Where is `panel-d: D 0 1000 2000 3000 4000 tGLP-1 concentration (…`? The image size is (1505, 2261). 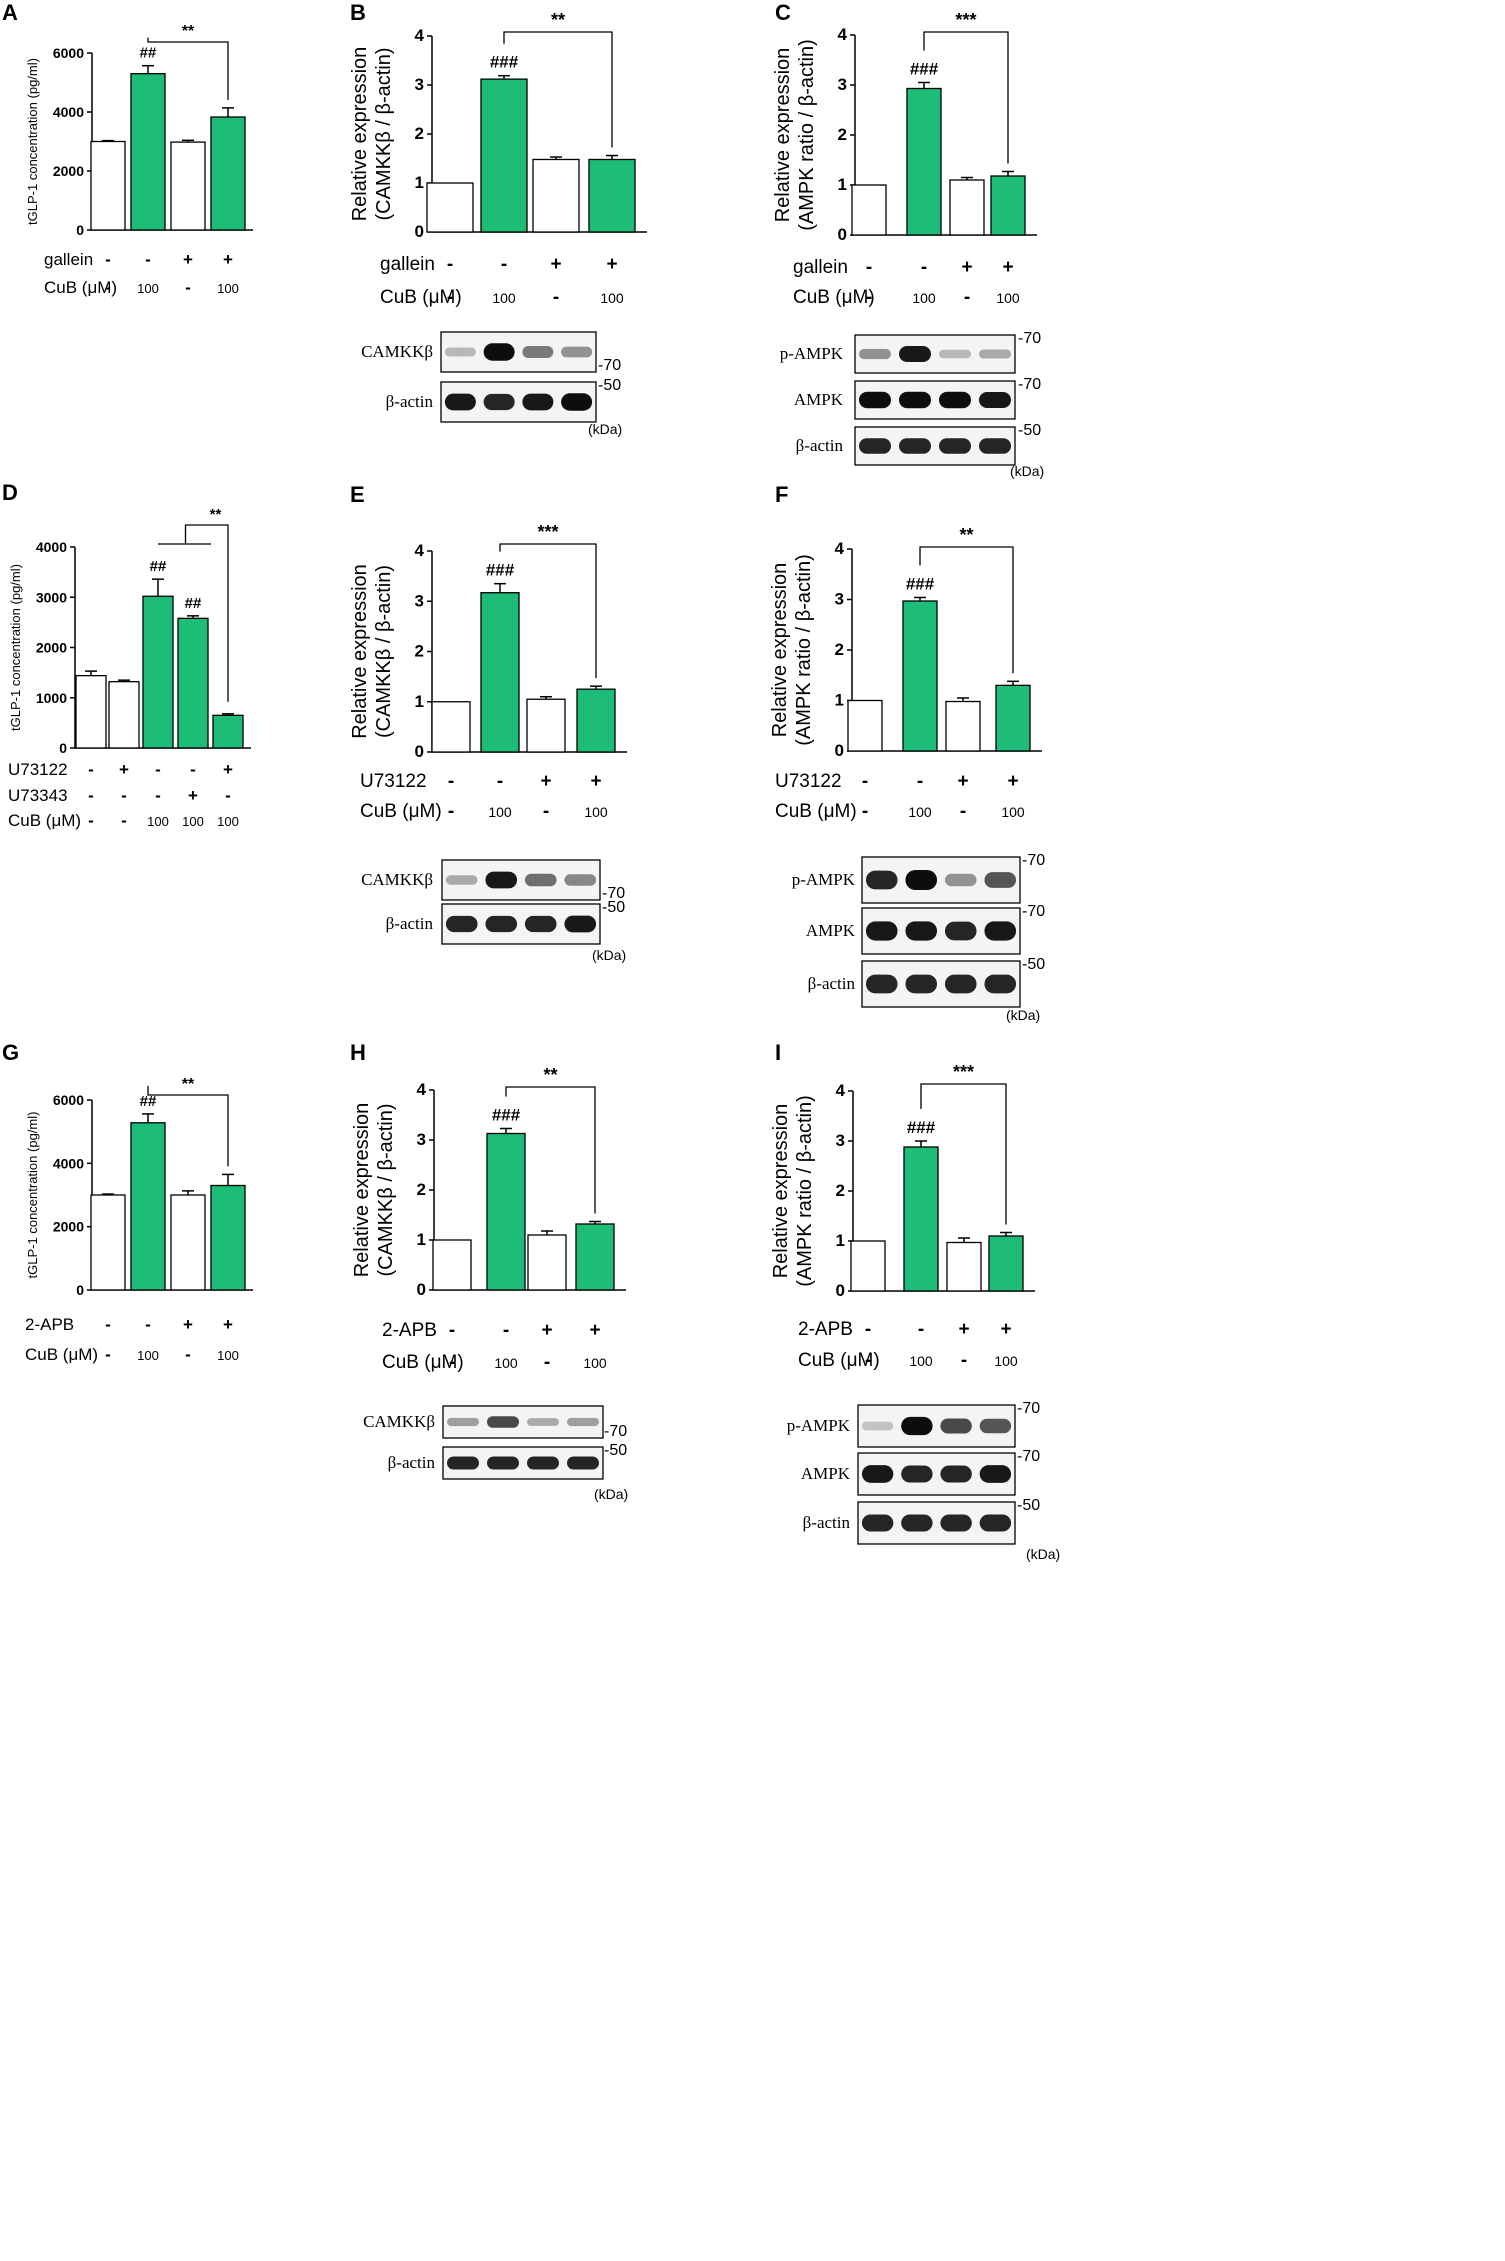
panel-d: D 0 1000 2000 3000 4000 tGLP-1 concentration (… is located at coordinates (126, 655).